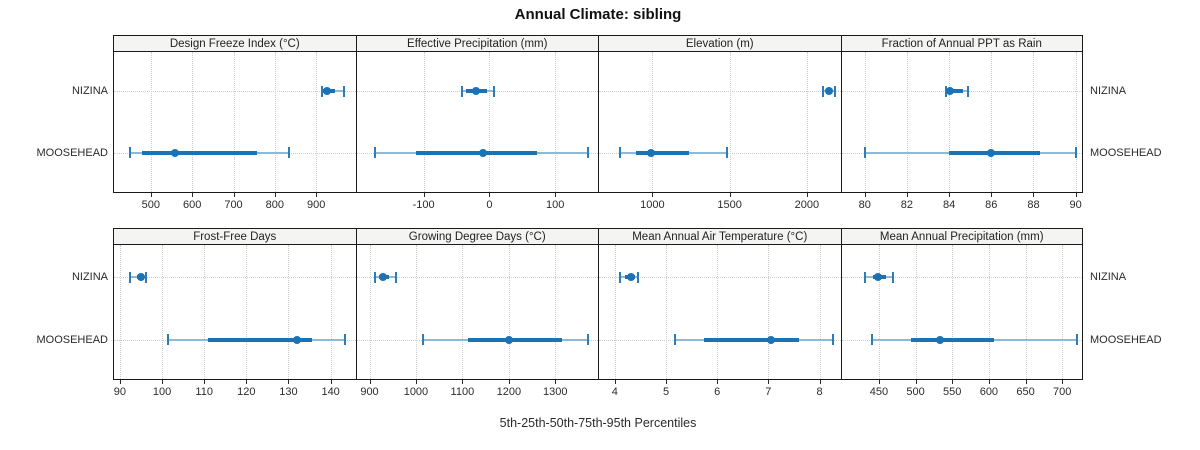  What do you see at coordinates (961, 236) in the screenshot?
I see `panel-header: Mean Annual Precipitation (mm)` at bounding box center [961, 236].